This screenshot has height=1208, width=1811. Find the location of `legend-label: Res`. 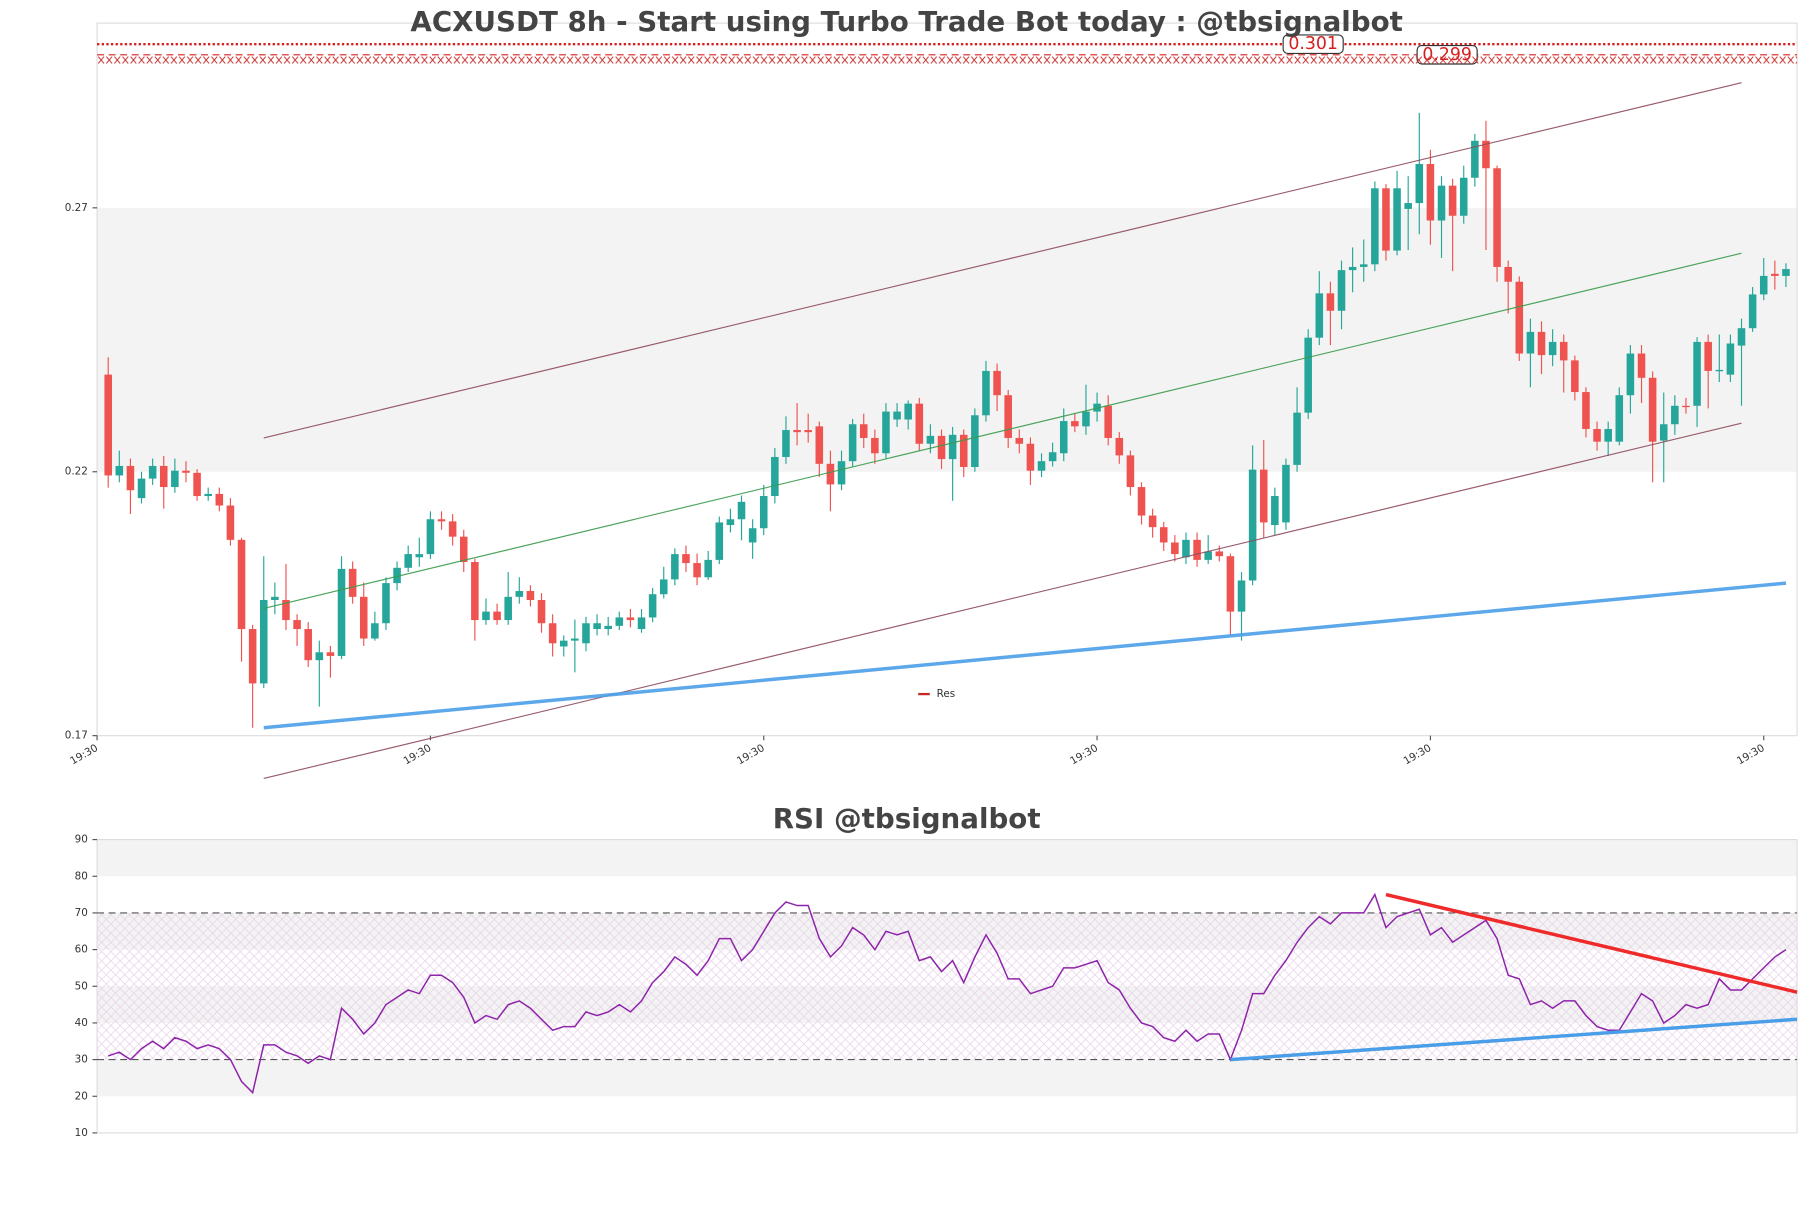

legend-label: Res is located at coordinates (946, 694).